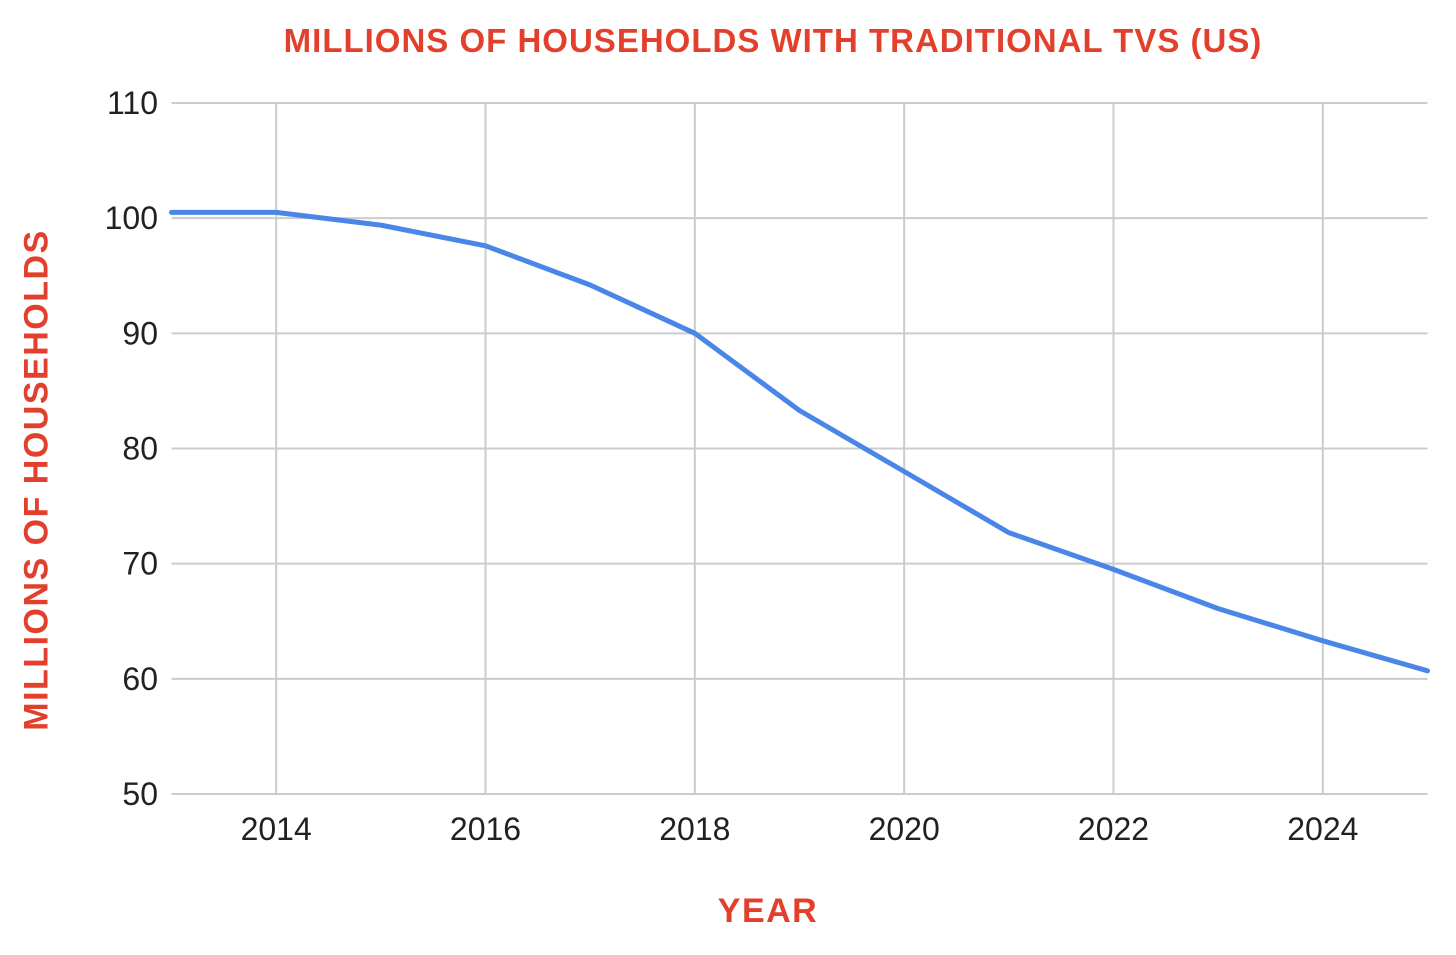 Image resolution: width=1456 pixels, height=955 pixels. Describe the element at coordinates (904, 829) in the screenshot. I see `x-tick-label: 2020` at that location.